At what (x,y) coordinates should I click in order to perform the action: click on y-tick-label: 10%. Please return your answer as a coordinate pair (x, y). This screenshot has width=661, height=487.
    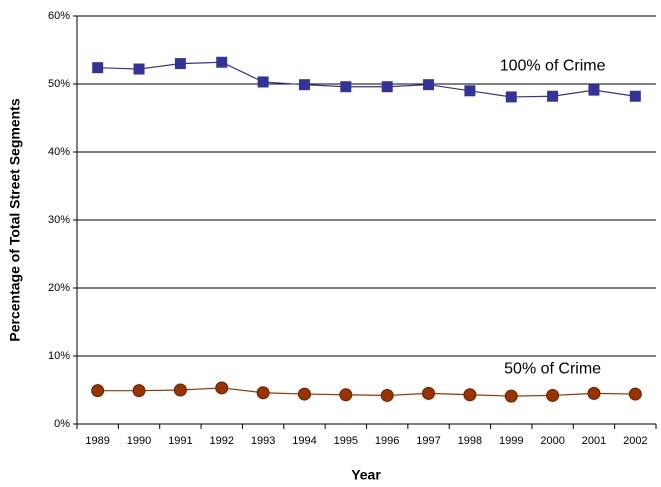
    Looking at the image, I should click on (59, 356).